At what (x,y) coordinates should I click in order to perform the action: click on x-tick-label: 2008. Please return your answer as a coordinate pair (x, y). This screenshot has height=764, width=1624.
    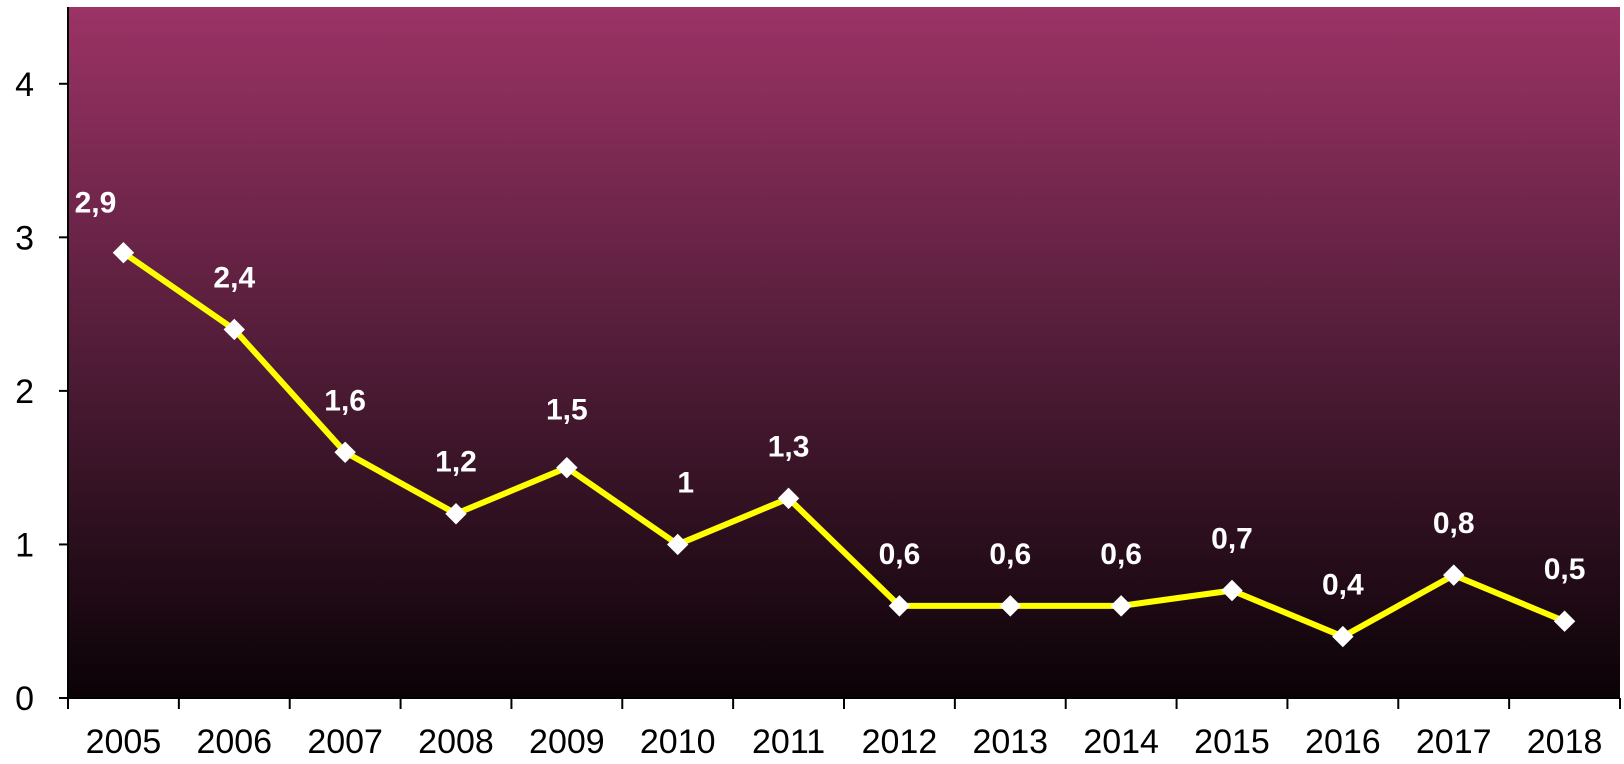
    Looking at the image, I should click on (456, 742).